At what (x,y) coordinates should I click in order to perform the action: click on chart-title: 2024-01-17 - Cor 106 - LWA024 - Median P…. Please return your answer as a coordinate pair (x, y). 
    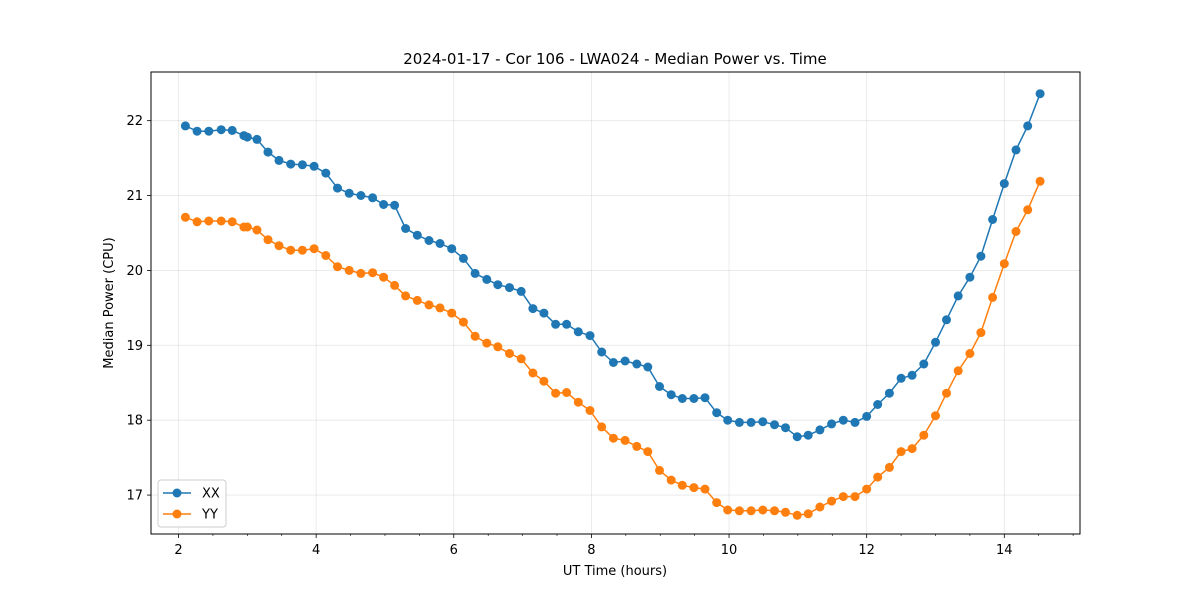
    Looking at the image, I should click on (615, 59).